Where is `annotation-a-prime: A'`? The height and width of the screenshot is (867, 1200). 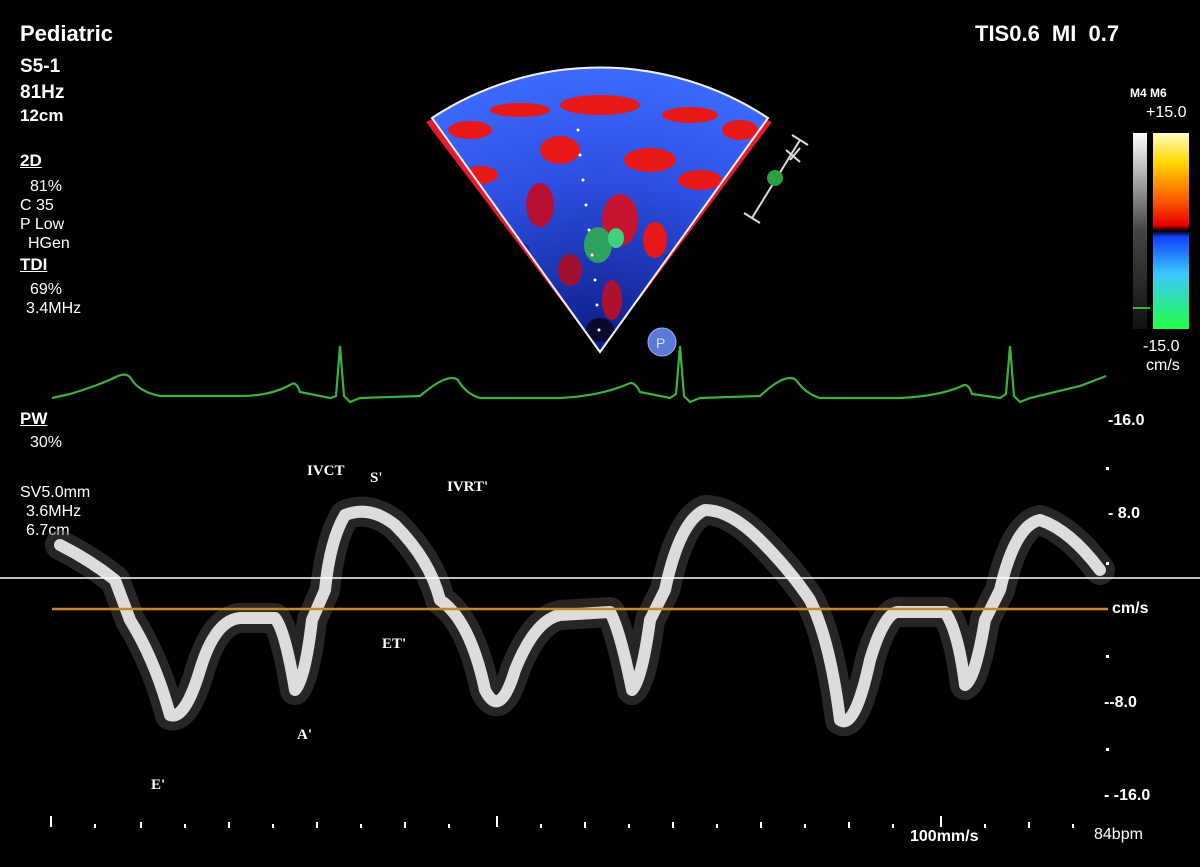
annotation-a-prime: A' is located at coordinates (304, 735).